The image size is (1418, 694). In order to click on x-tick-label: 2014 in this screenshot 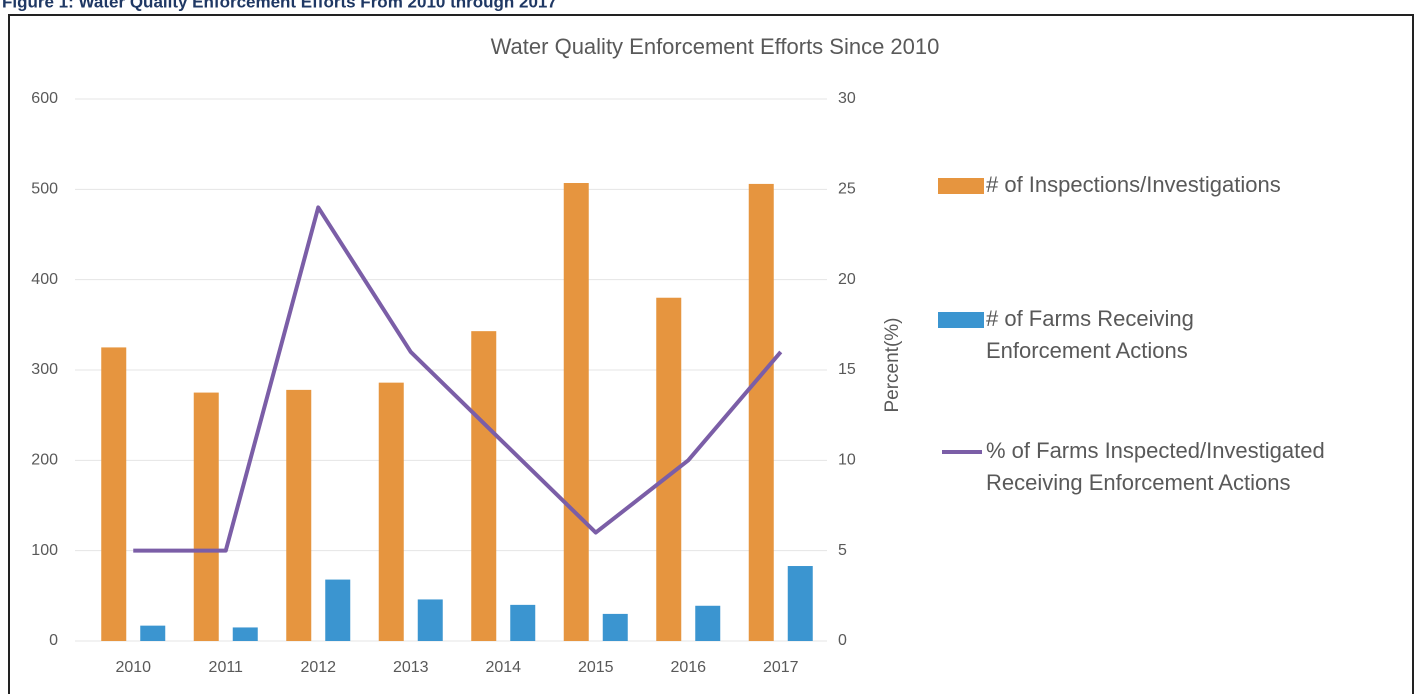, I will do `click(503, 667)`.